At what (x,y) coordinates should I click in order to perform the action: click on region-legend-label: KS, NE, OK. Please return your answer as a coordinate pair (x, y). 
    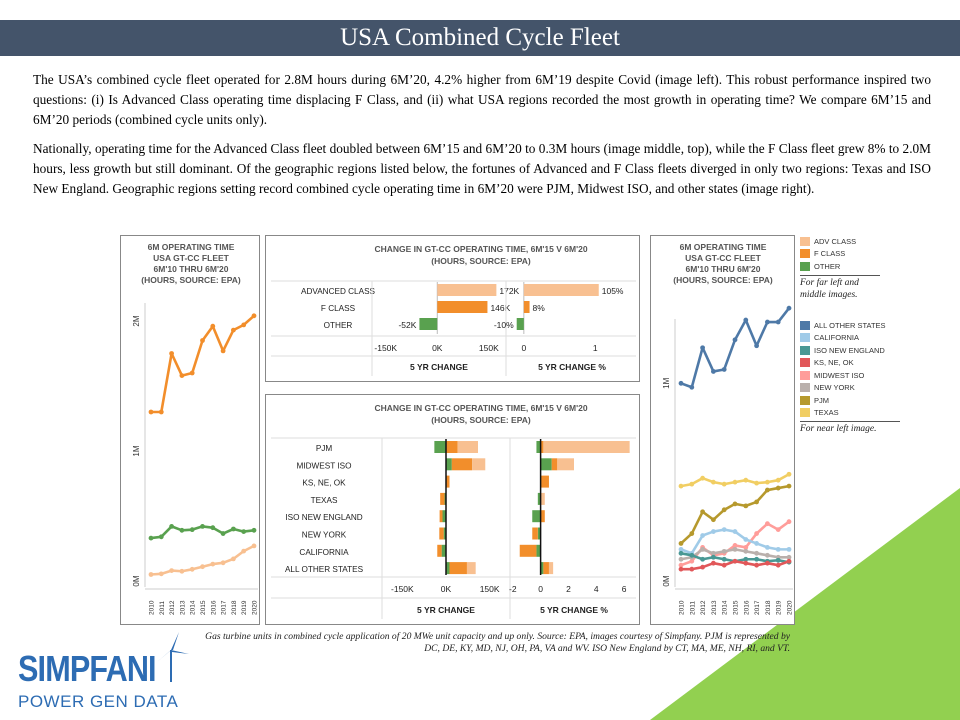
    Looking at the image, I should click on (834, 363).